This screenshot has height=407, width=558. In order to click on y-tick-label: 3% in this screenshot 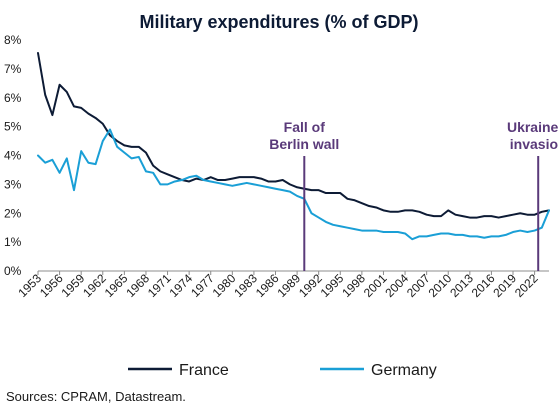, I will do `click(13, 184)`.